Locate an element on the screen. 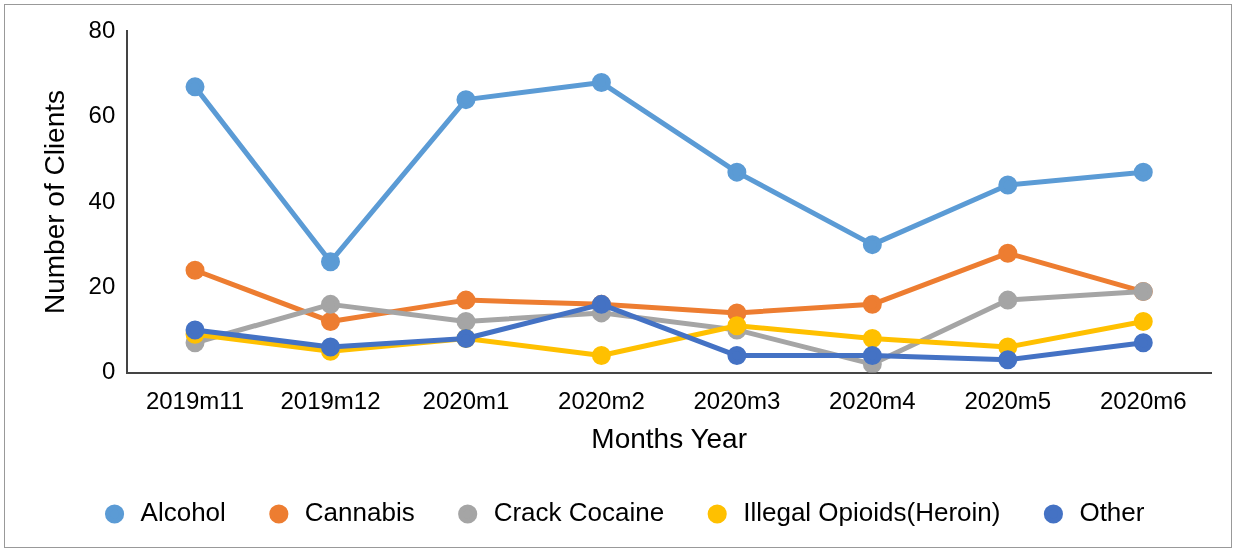 This screenshot has width=1236, height=552. legend-label: Illegal Opioids(Heroin) is located at coordinates (872, 512).